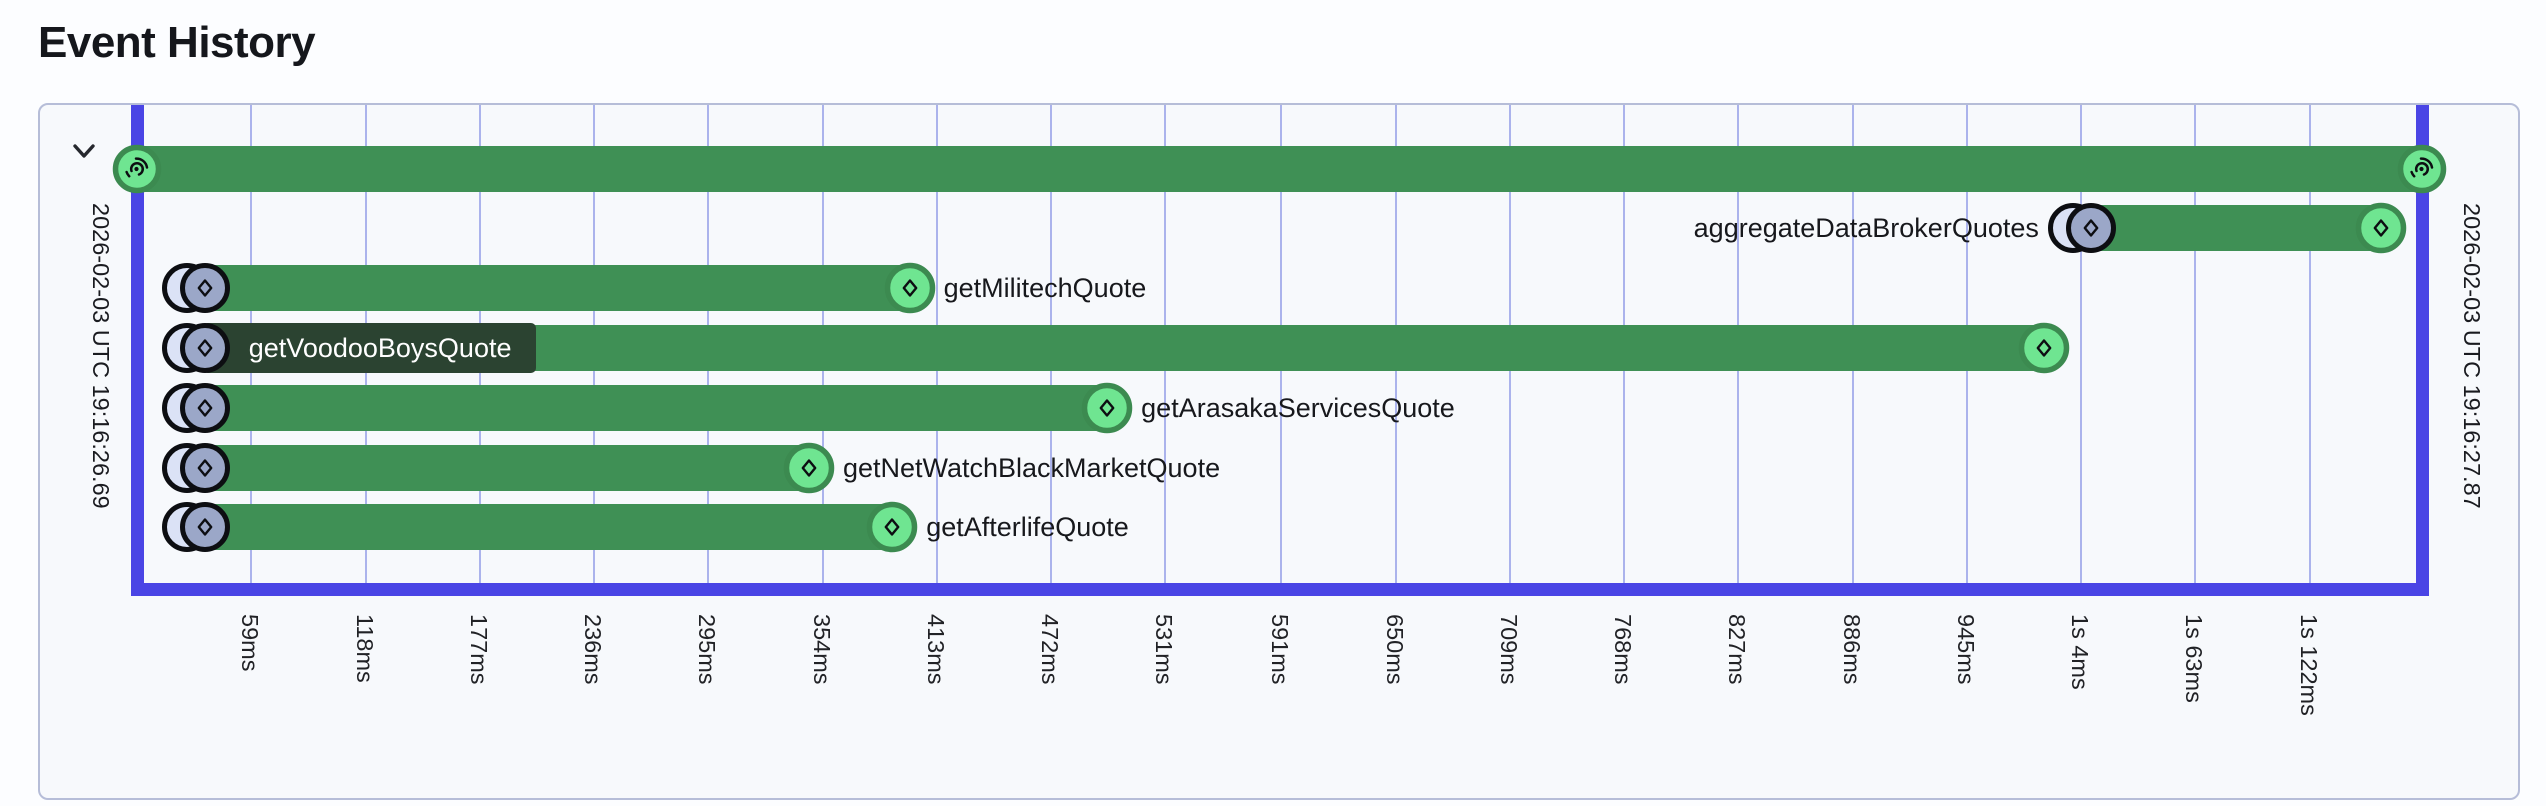 The height and width of the screenshot is (806, 2546). What do you see at coordinates (1623, 649) in the screenshot?
I see `axis-tick-label: 768ms` at bounding box center [1623, 649].